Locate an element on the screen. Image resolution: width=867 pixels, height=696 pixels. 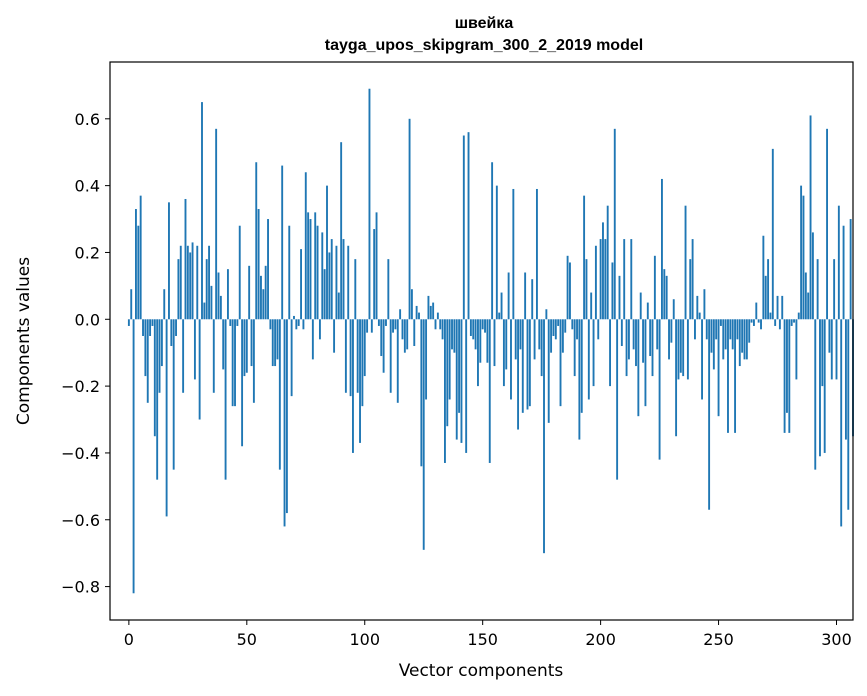
x-tick-label: 300 is located at coordinates (836, 639).